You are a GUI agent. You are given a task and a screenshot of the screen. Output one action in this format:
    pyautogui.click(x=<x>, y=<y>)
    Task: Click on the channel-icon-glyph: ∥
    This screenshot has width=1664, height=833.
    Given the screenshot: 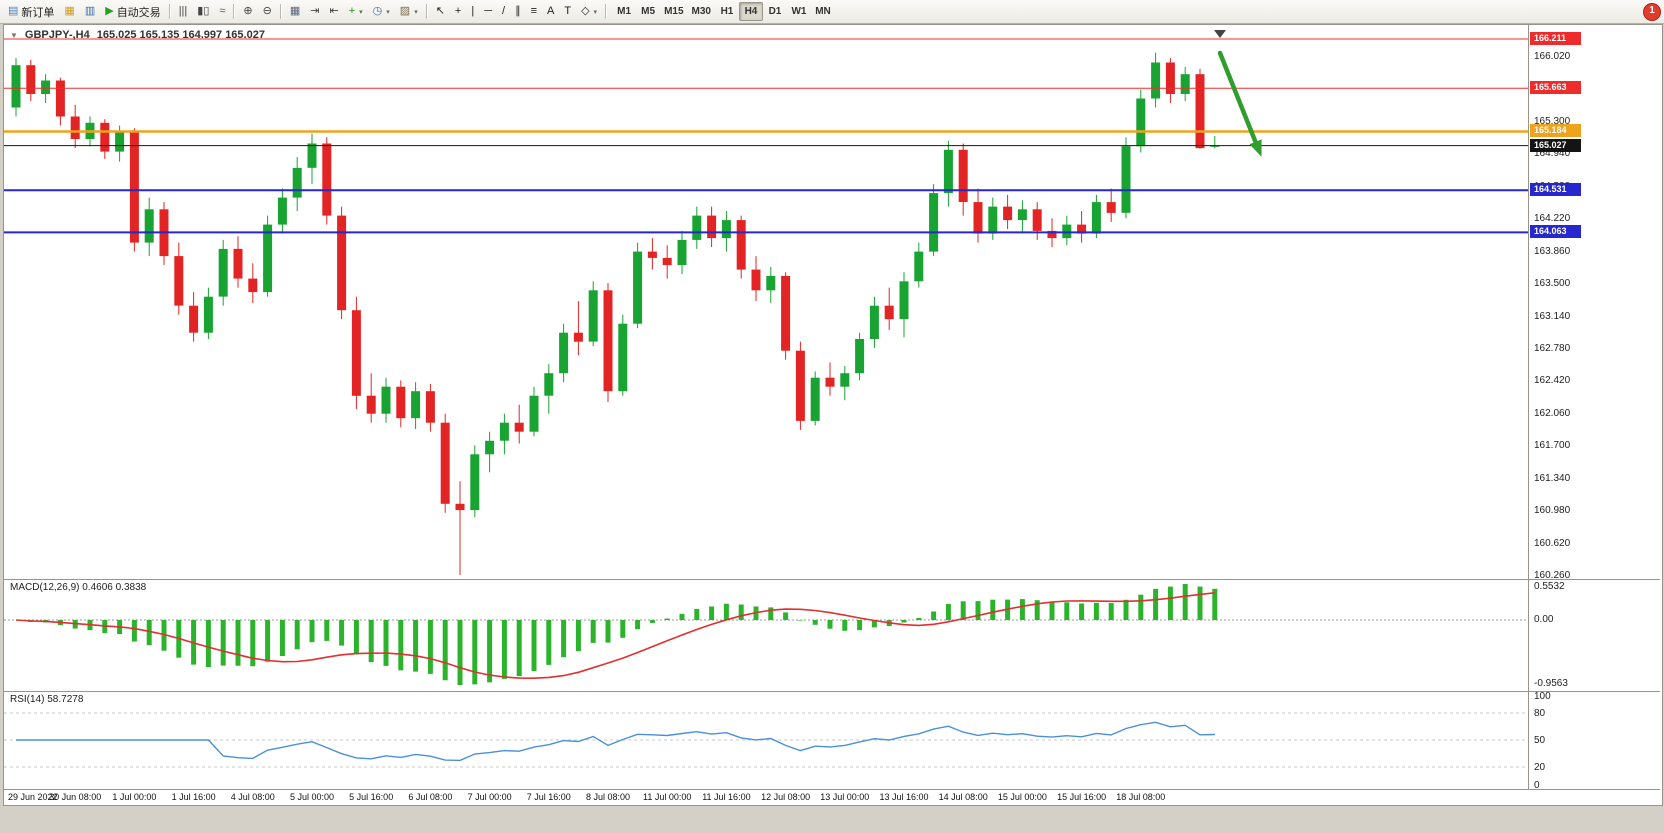 What is the action you would take?
    pyautogui.click(x=518, y=11)
    